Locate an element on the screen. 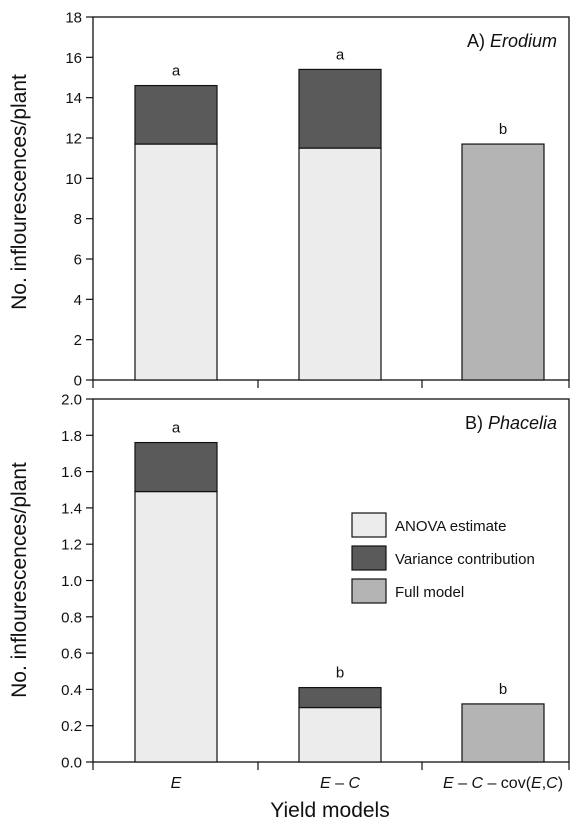 The width and height of the screenshot is (580, 826). significance-letter-a-1: a is located at coordinates (176, 71).